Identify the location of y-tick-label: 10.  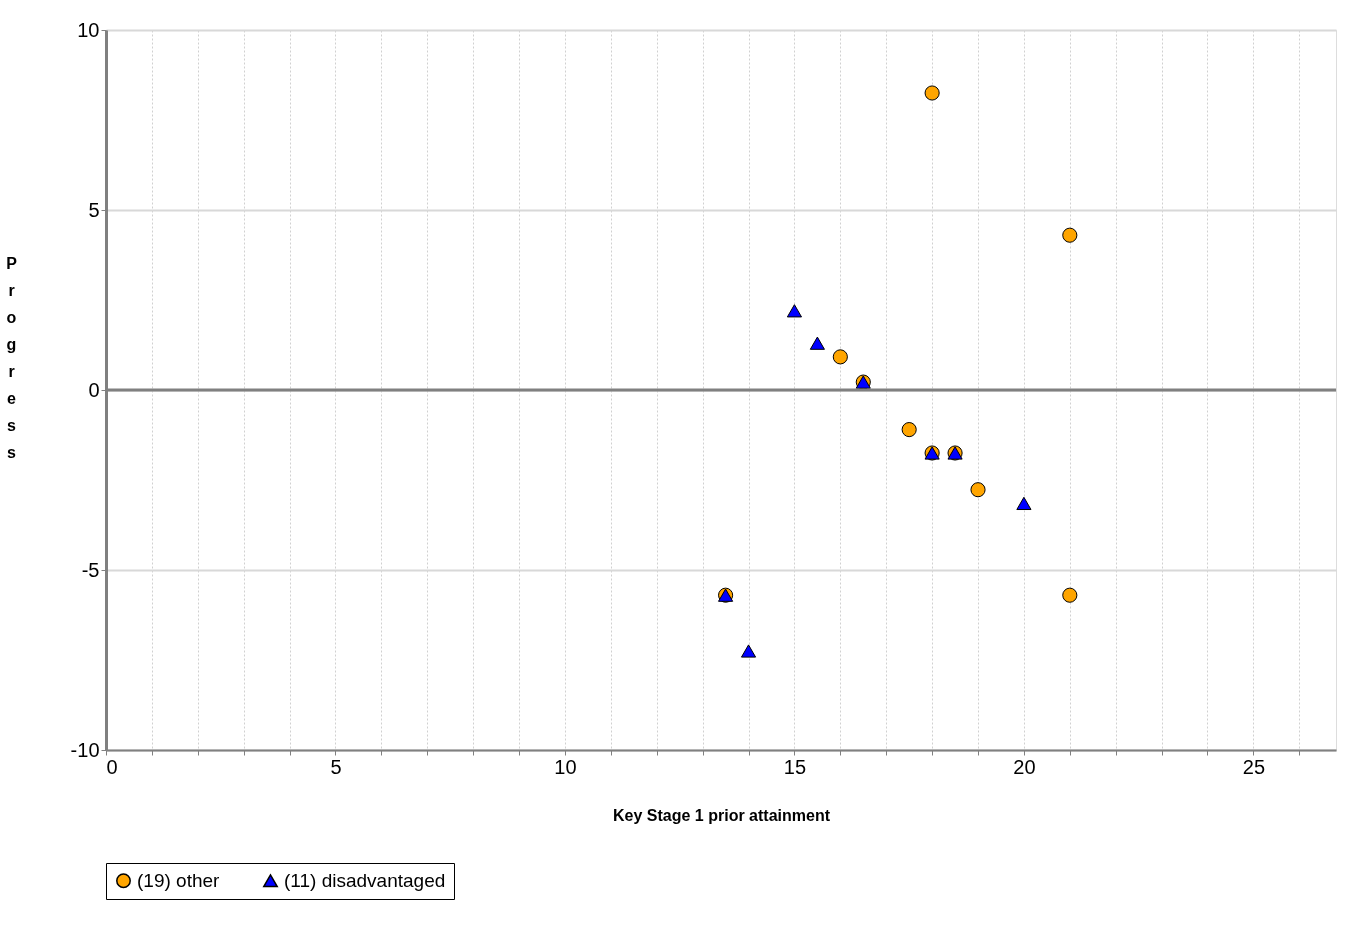
(88, 29).